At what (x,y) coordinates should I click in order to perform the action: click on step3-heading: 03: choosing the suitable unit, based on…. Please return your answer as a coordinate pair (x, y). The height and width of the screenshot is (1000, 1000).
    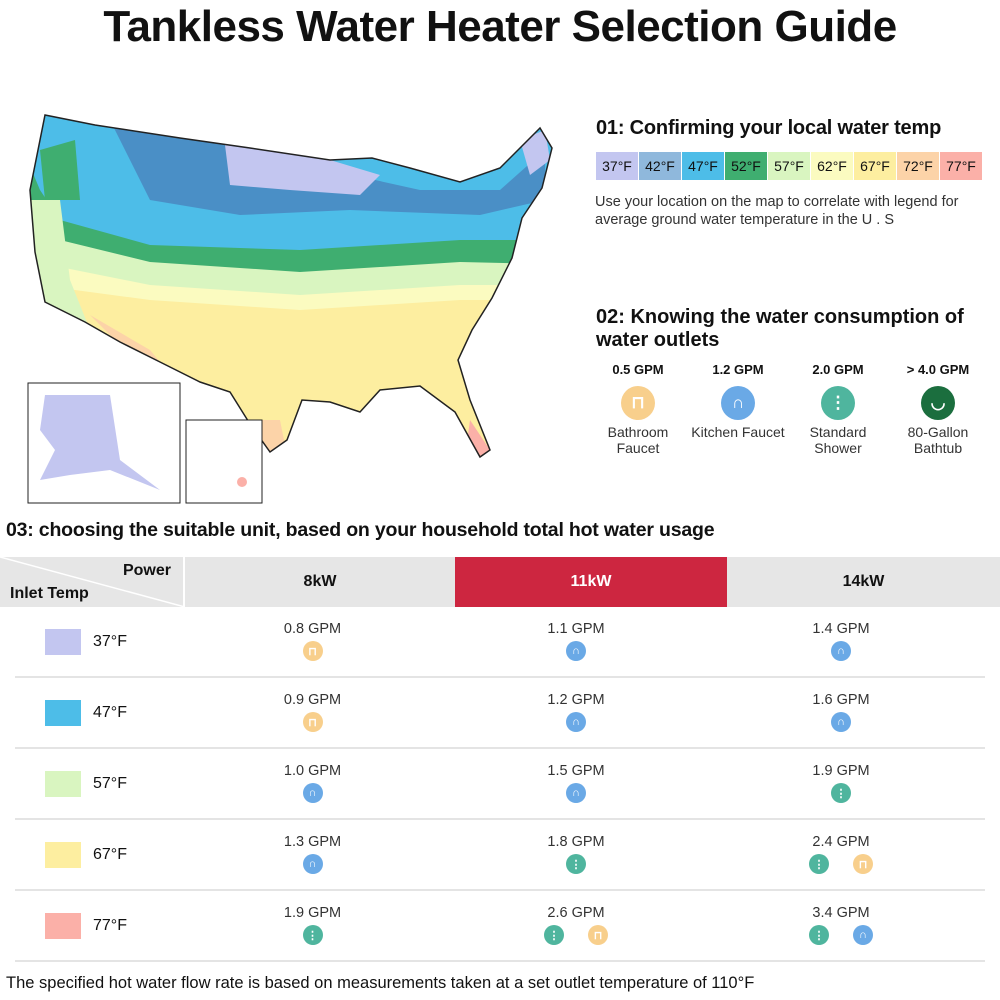
    Looking at the image, I should click on (360, 530).